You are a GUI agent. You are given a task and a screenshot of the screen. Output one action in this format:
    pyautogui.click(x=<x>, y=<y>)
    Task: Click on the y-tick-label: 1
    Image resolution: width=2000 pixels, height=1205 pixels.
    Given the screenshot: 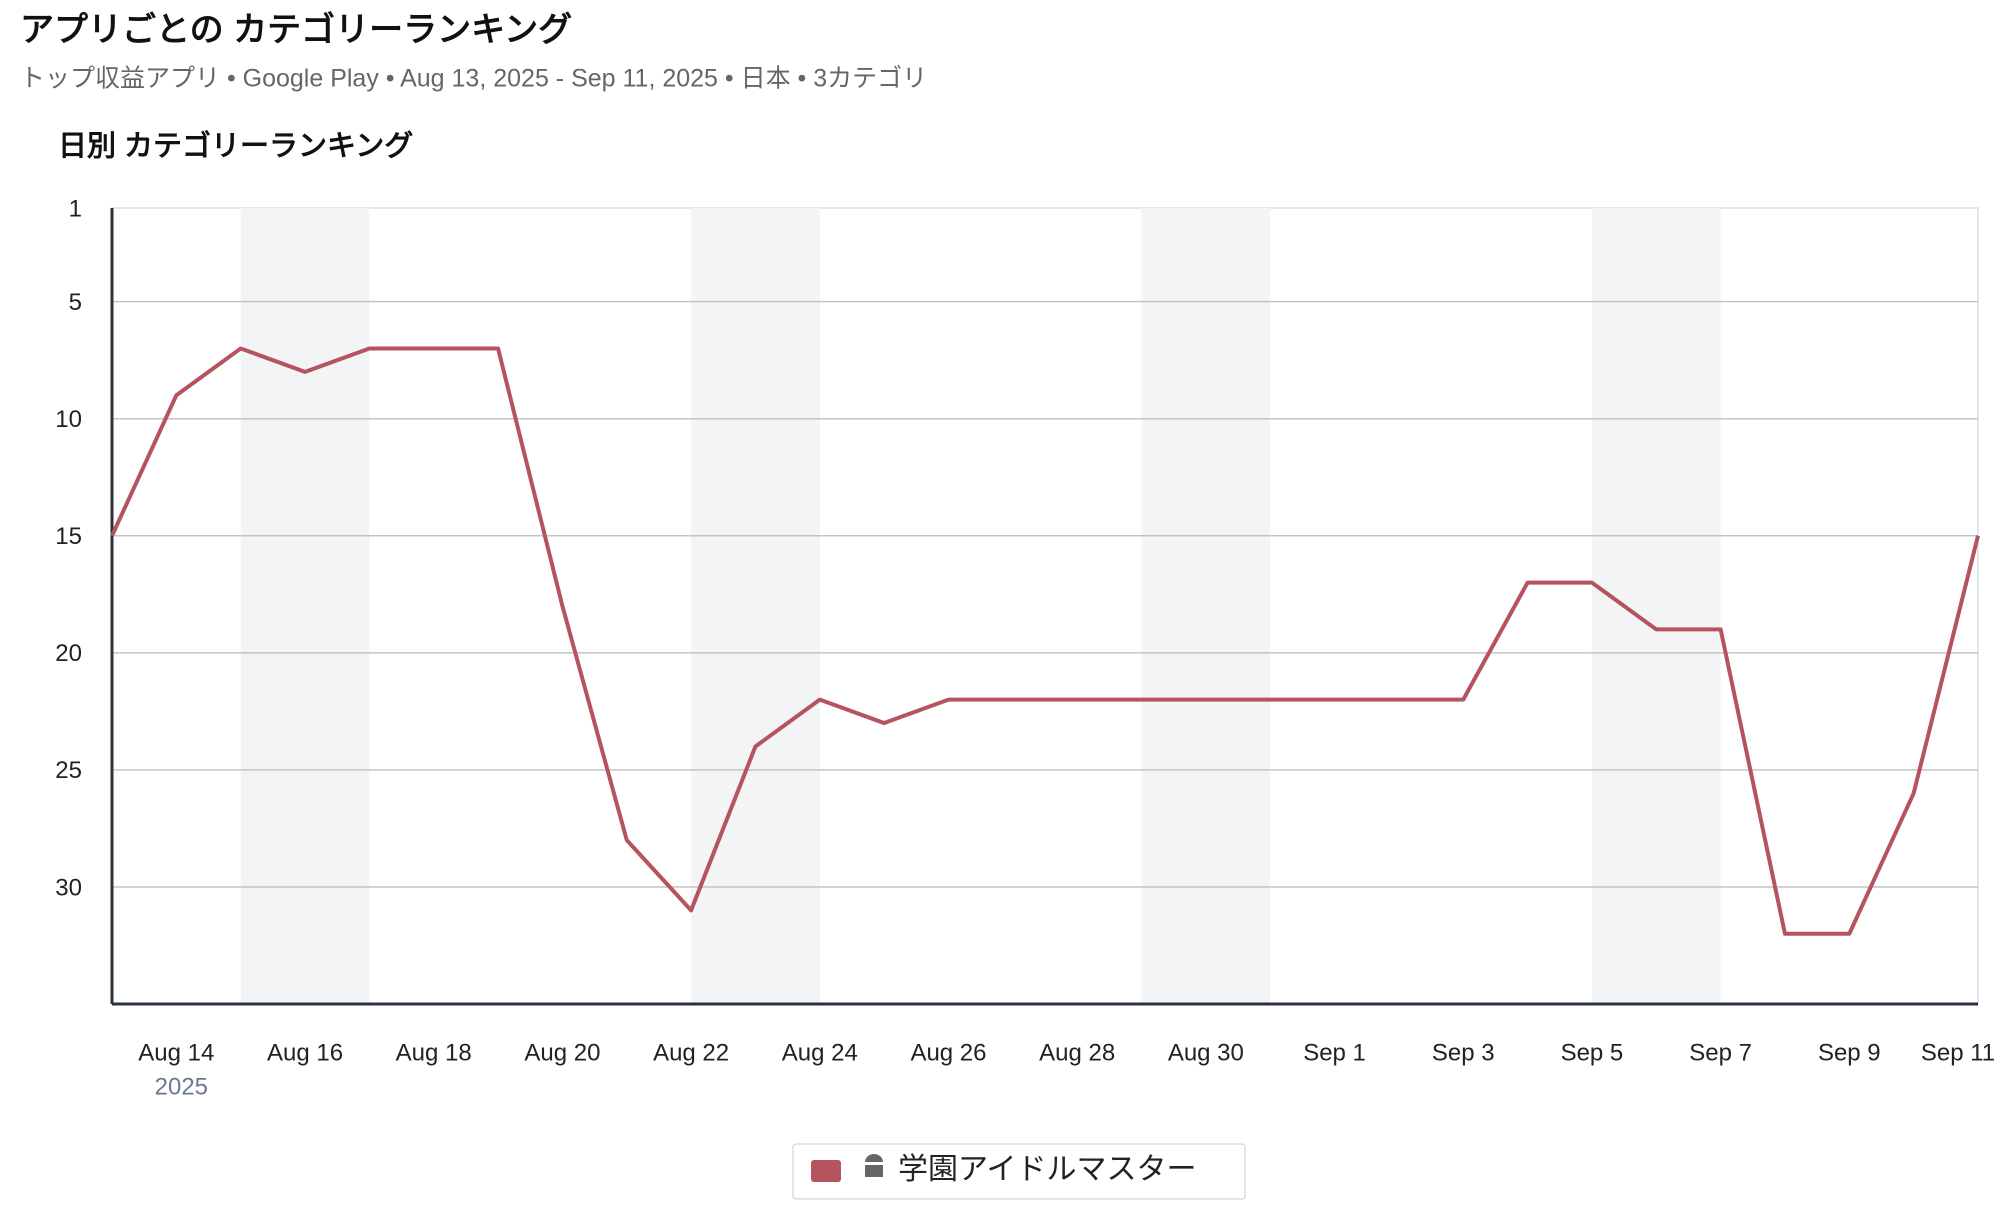 What is the action you would take?
    pyautogui.click(x=75, y=208)
    